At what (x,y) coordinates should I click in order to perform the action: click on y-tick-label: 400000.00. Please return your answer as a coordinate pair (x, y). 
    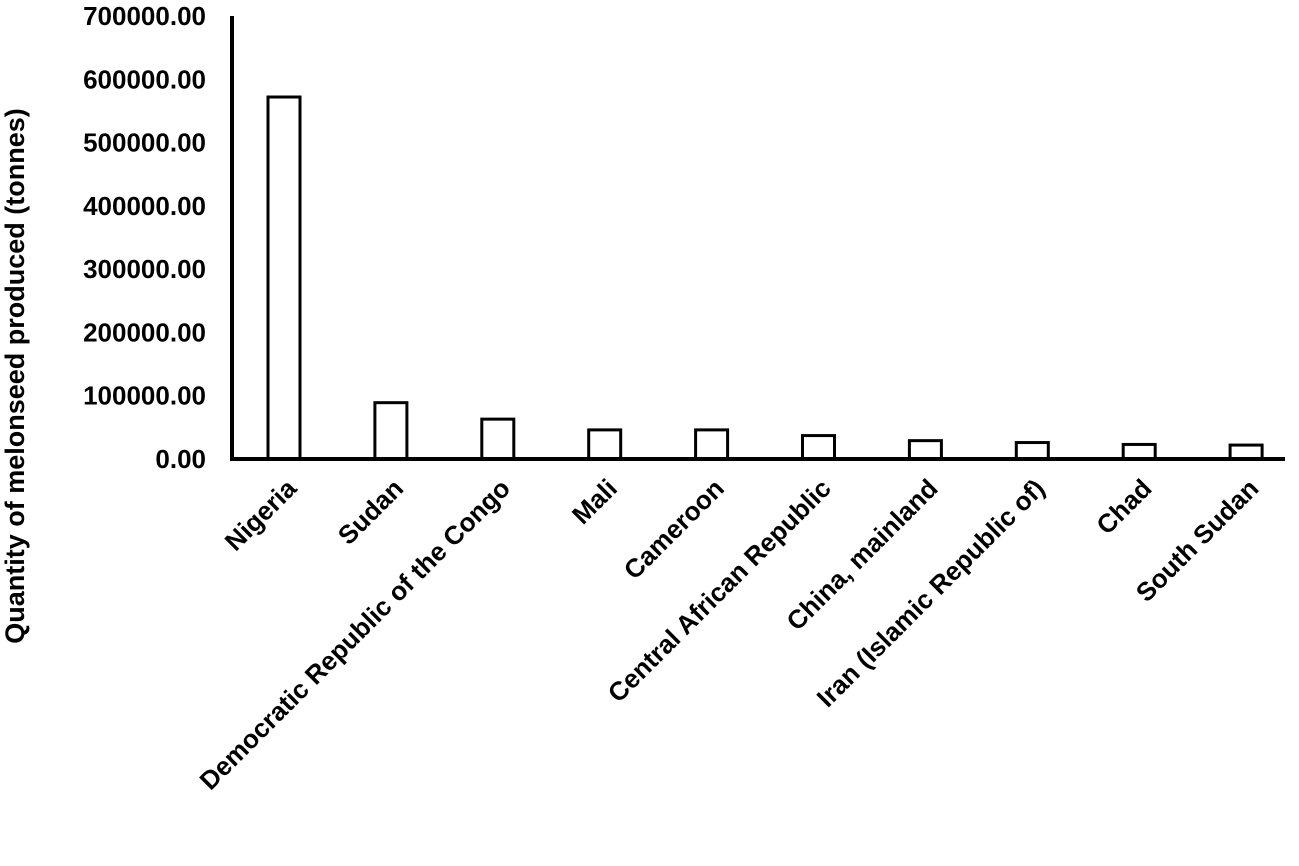
    Looking at the image, I should click on (144, 206).